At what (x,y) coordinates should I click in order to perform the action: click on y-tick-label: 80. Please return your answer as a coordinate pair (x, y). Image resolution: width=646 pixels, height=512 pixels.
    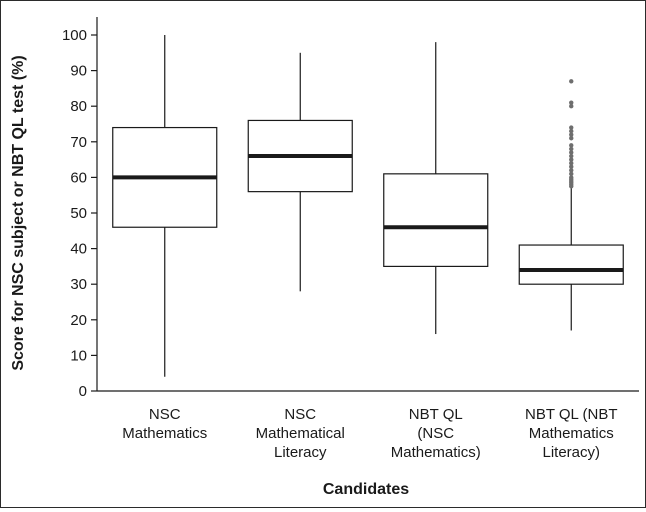
    Looking at the image, I should click on (78, 106).